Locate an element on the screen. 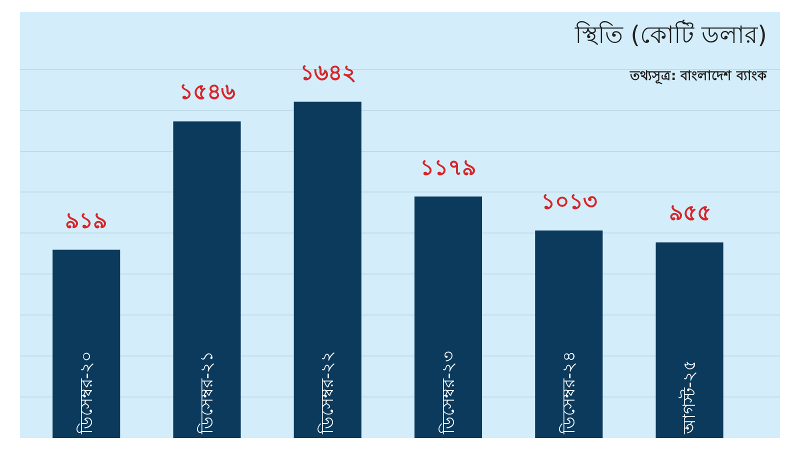 This screenshot has height=450, width=800. x-tick-label: ডিসেম্বর-২৪ is located at coordinates (569, 392).